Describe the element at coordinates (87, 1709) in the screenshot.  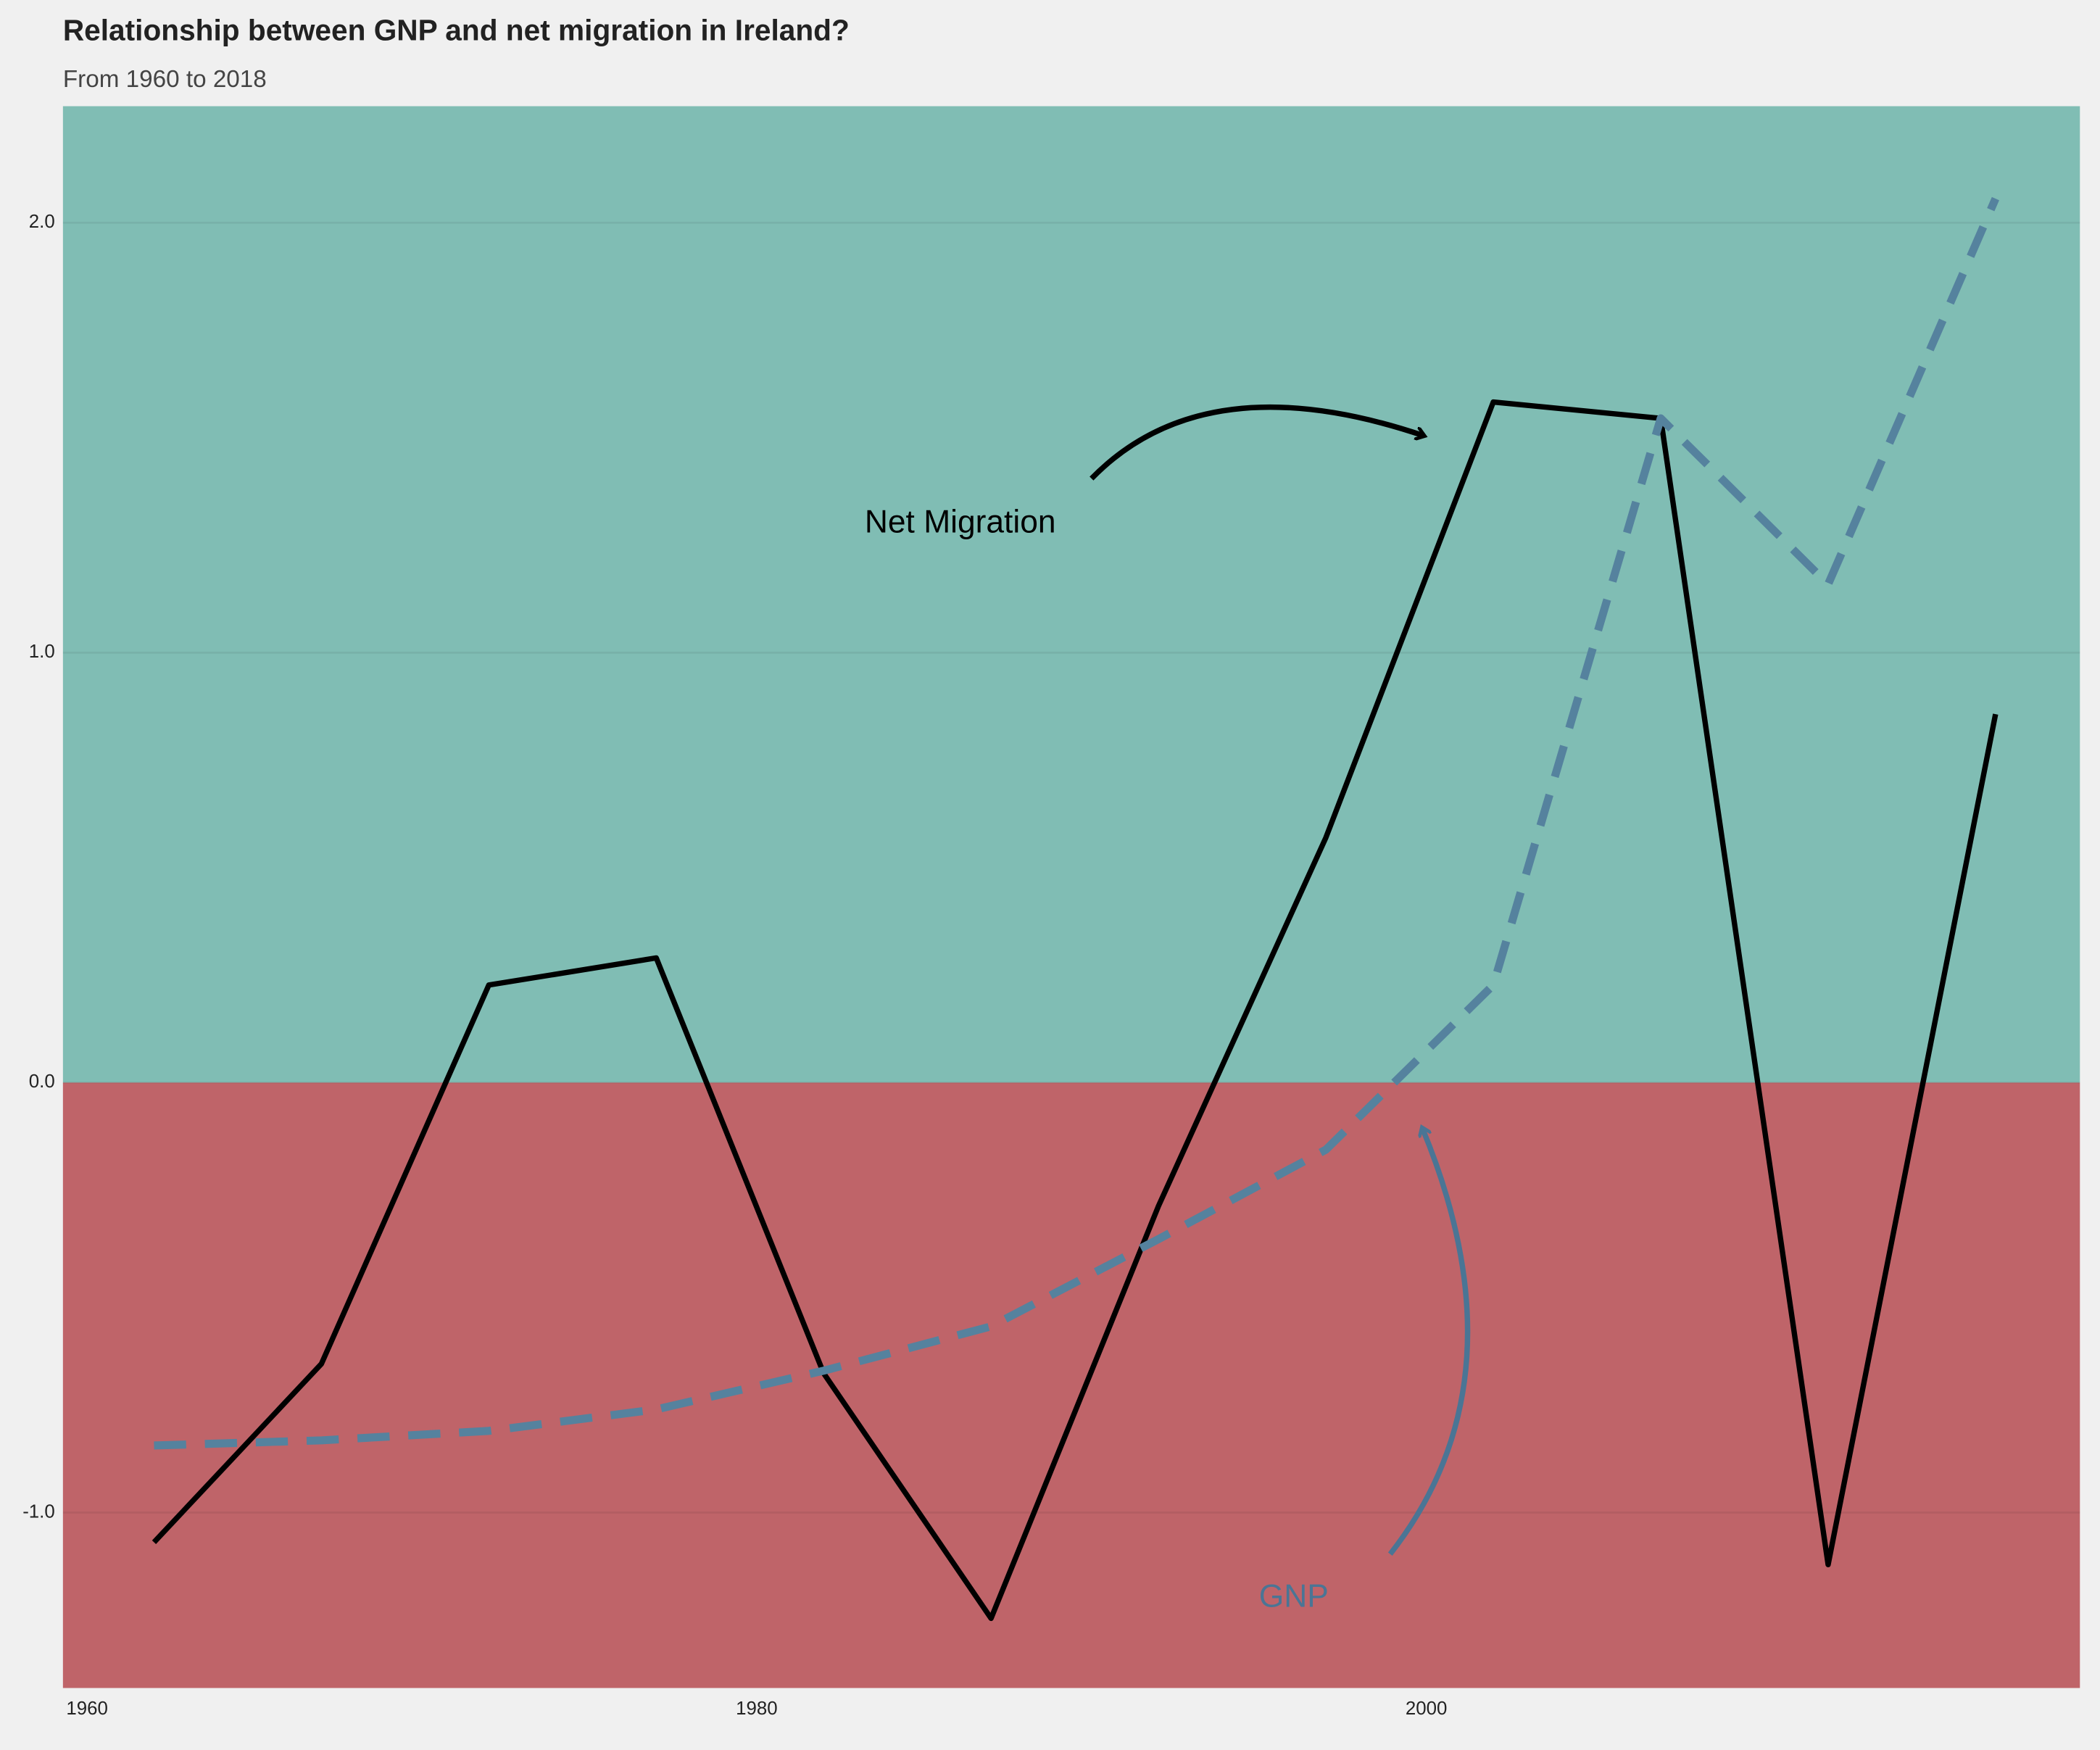
I see `x-tick-label: 1960` at that location.